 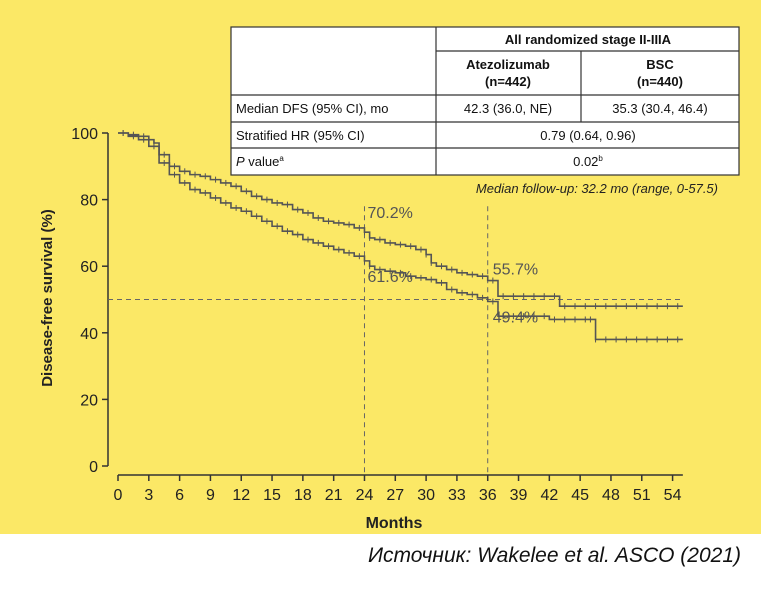 What do you see at coordinates (148, 495) in the screenshot?
I see `x-tick-label: 3` at bounding box center [148, 495].